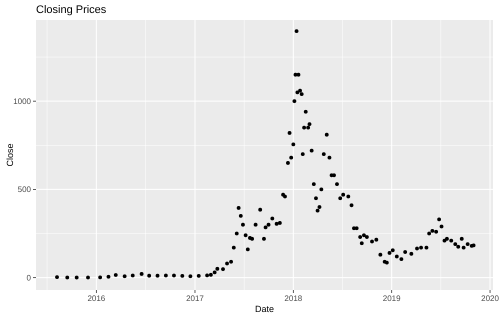 Image resolution: width=501 pixels, height=316 pixels. I want to click on x-tick-label: 2017, so click(195, 298).